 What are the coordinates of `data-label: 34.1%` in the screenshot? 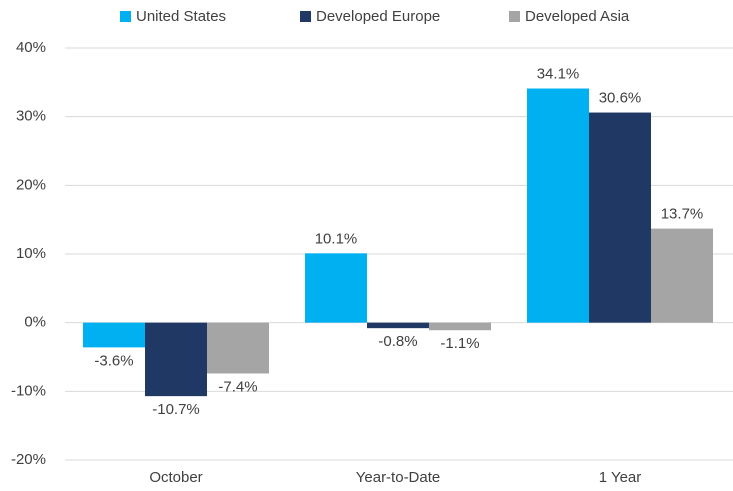 It's located at (558, 73).